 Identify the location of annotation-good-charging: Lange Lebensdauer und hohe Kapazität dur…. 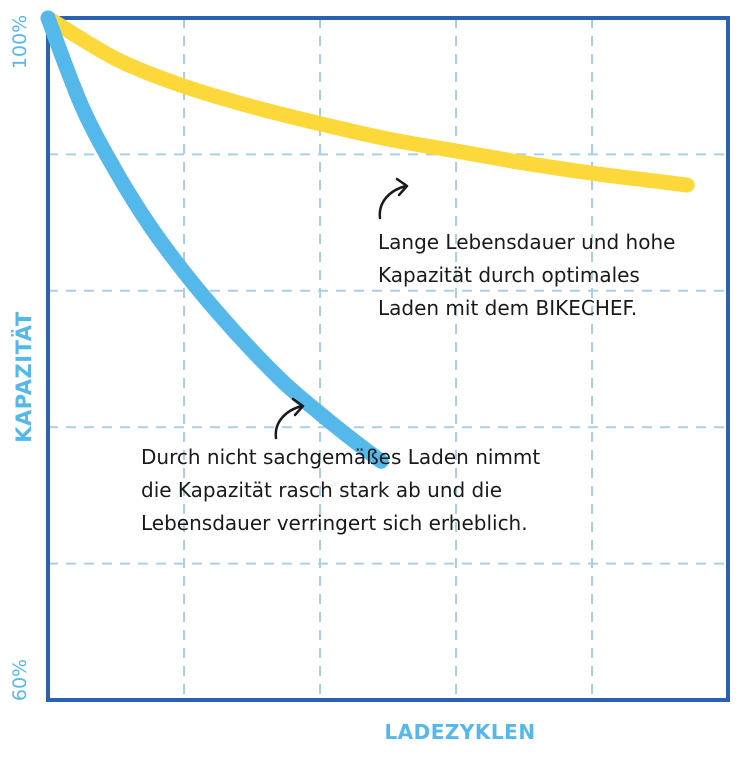
(527, 275).